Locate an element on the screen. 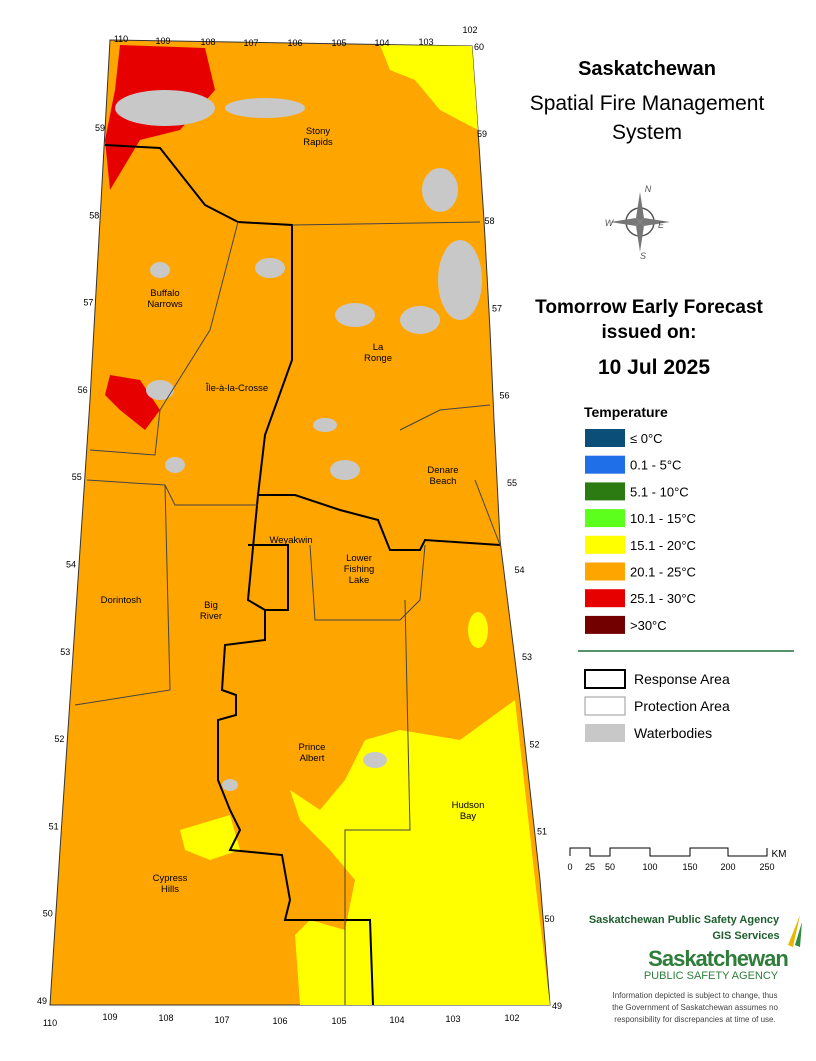 The image size is (816, 1061). lat-label: 60 is located at coordinates (479, 47).